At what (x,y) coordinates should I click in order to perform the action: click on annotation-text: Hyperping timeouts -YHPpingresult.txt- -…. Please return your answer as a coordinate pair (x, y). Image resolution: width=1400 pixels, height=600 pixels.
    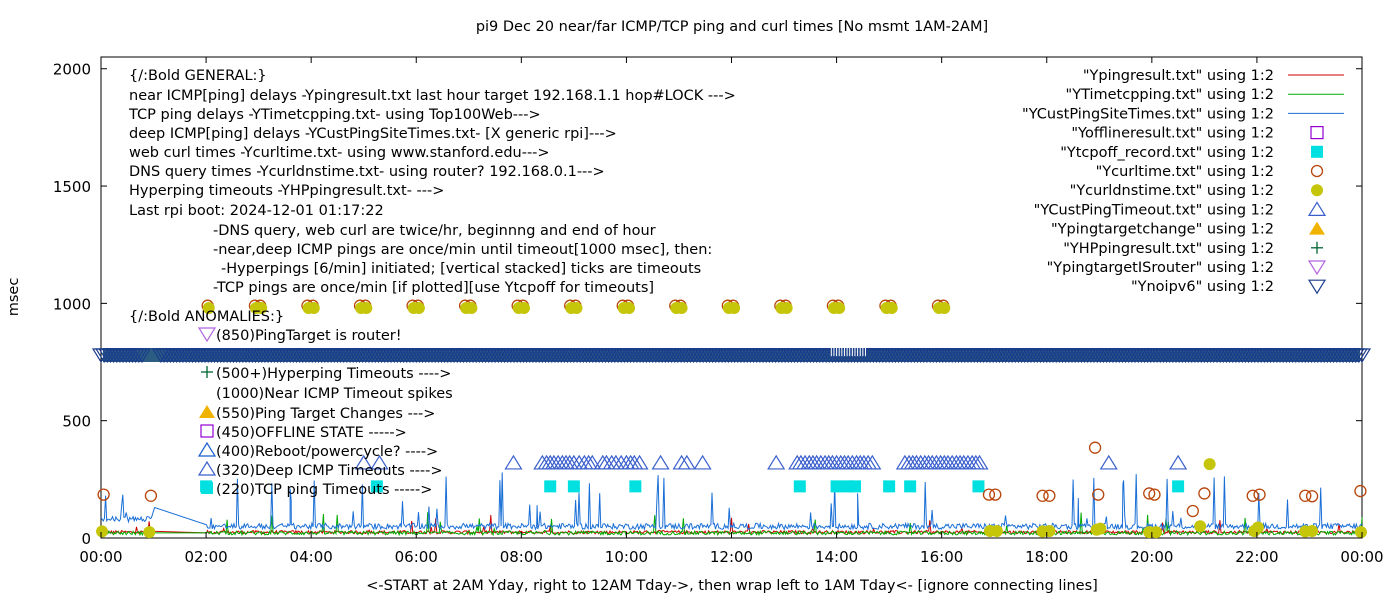
    Looking at the image, I should click on (286, 191).